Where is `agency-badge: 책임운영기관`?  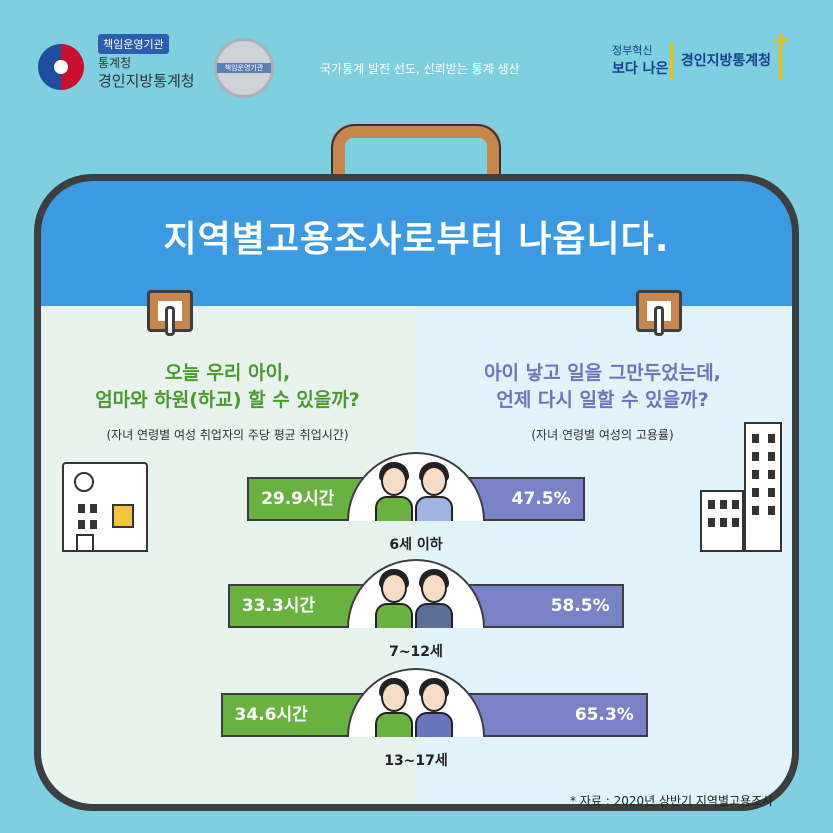 agency-badge: 책임운영기관 is located at coordinates (133, 44).